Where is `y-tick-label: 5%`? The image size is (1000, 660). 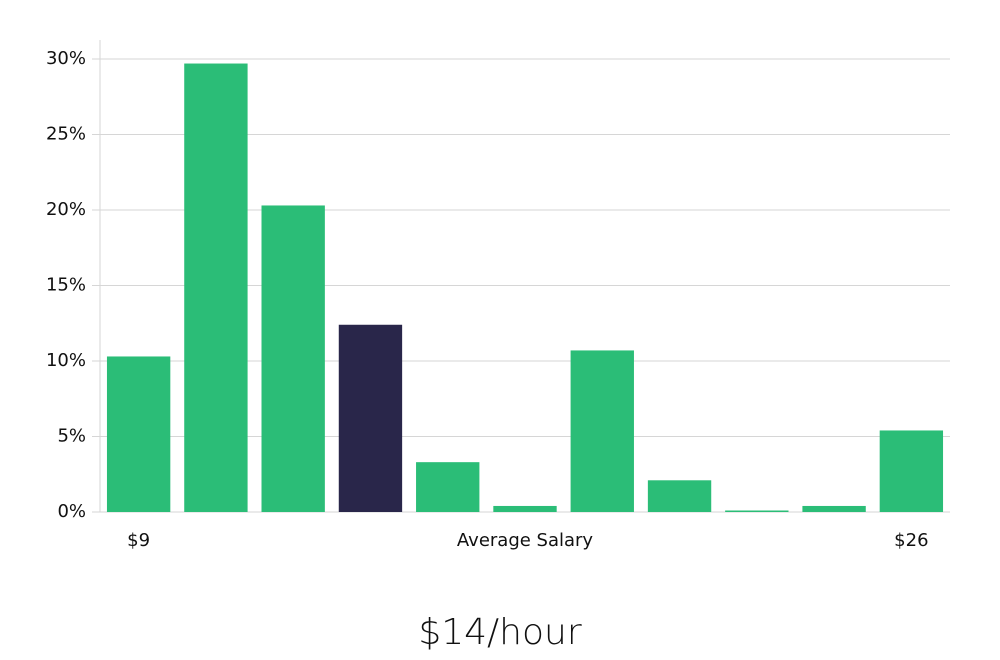 y-tick-label: 5% is located at coordinates (71, 436).